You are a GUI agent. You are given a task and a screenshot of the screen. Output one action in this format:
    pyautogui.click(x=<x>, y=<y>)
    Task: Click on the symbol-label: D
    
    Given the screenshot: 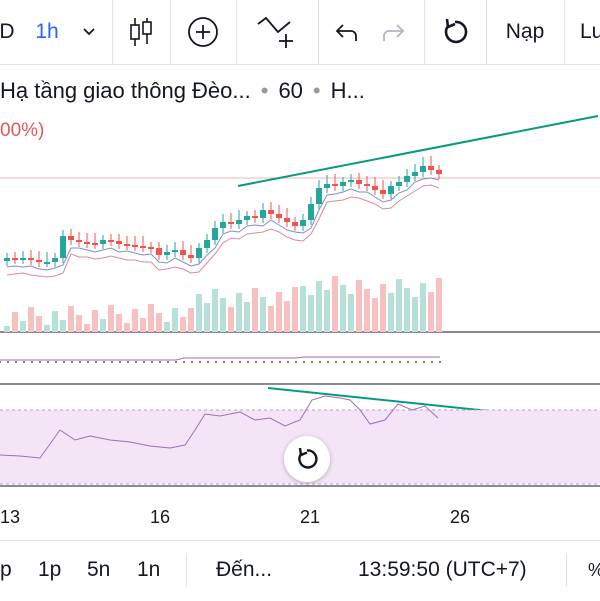 What is the action you would take?
    pyautogui.click(x=7, y=31)
    